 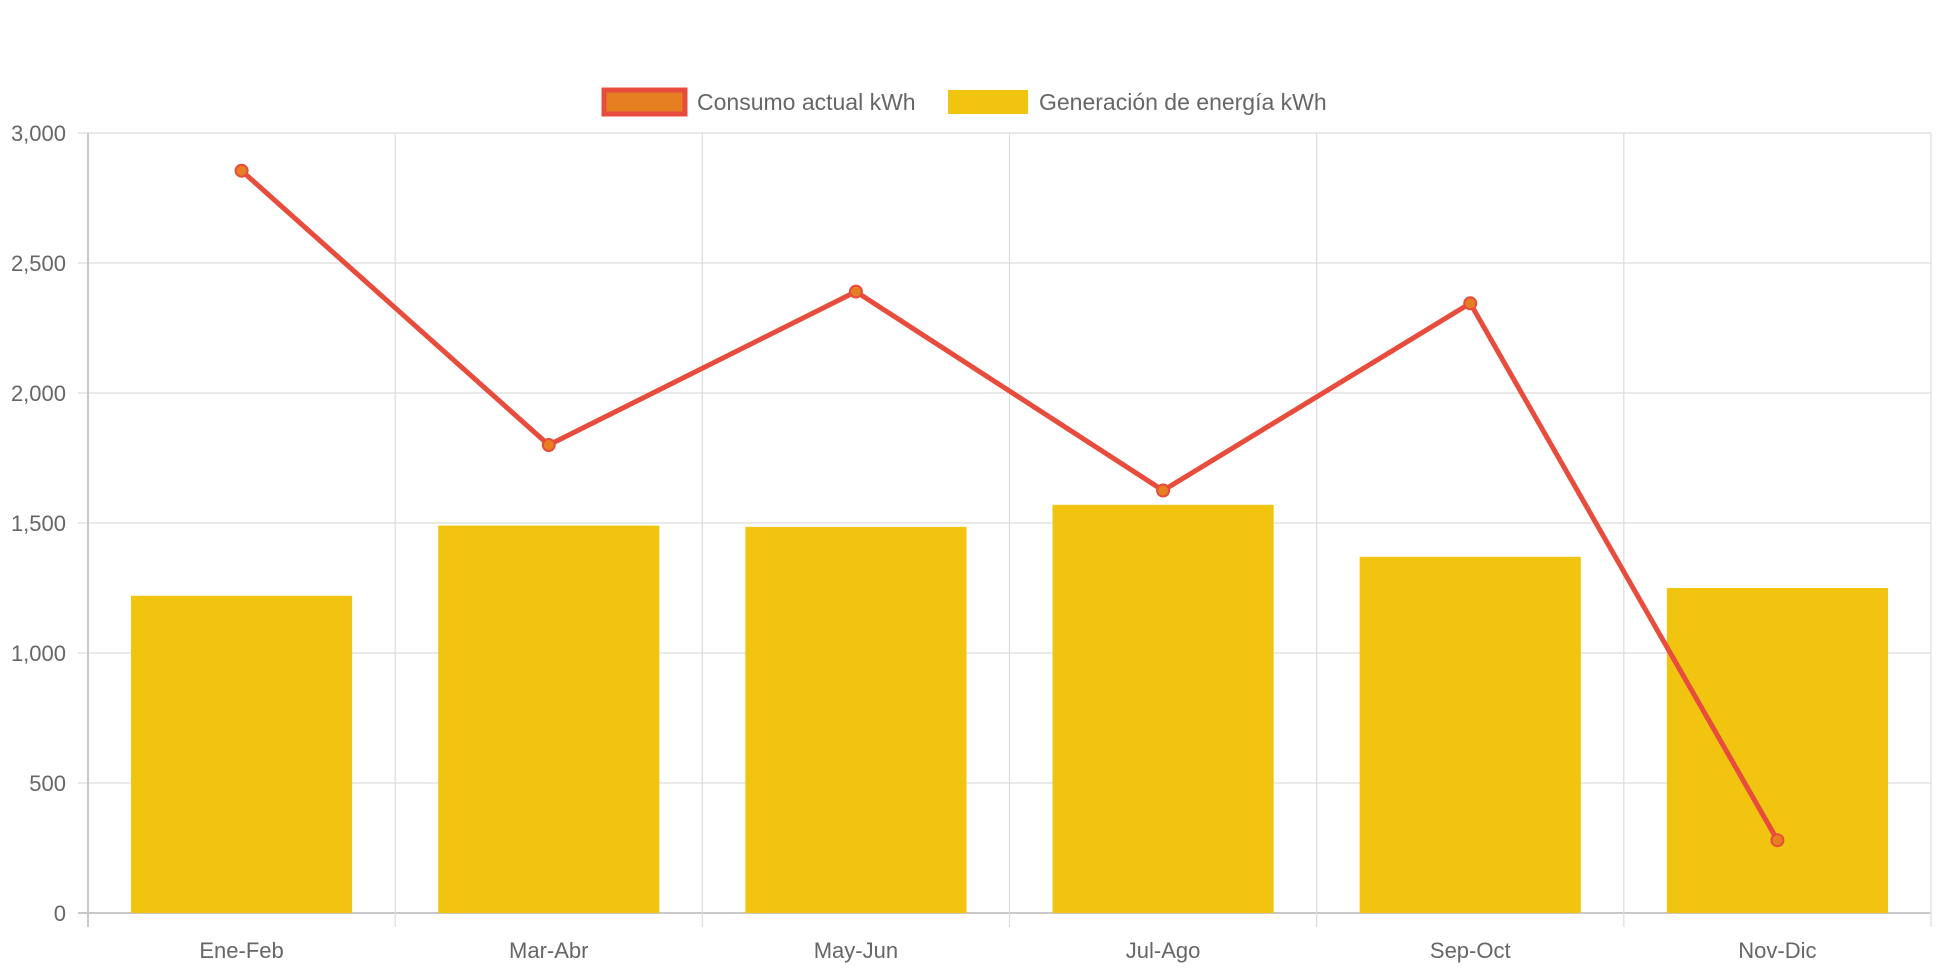 I want to click on y-tick-label: 0, so click(x=60, y=913).